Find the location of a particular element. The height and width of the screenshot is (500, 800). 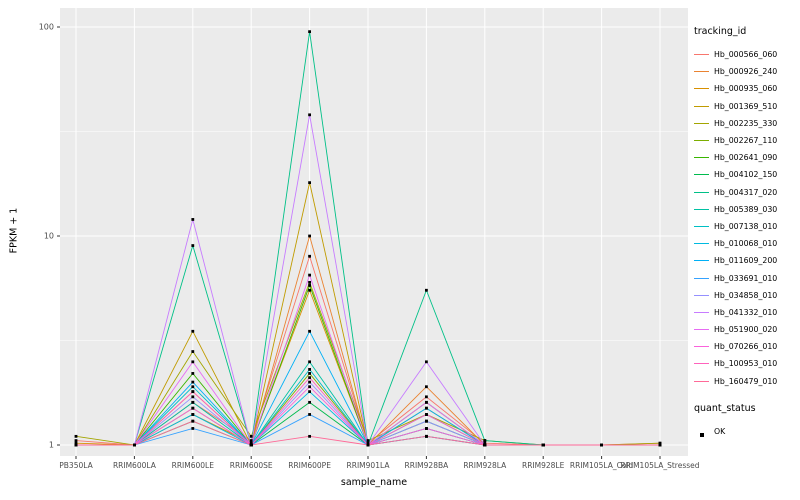

x-tick-label: RRIM600LA is located at coordinates (135, 465).